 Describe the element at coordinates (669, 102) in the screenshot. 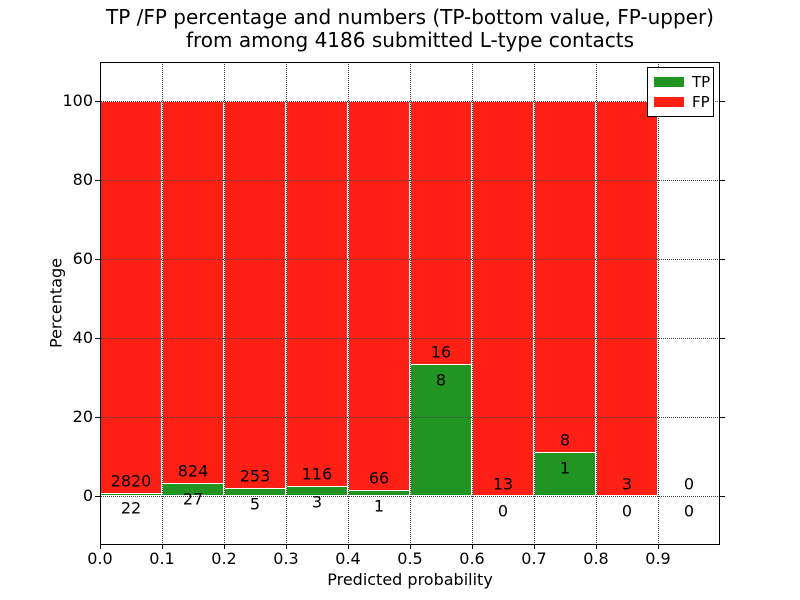

I see `fp-swatch-icon` at that location.